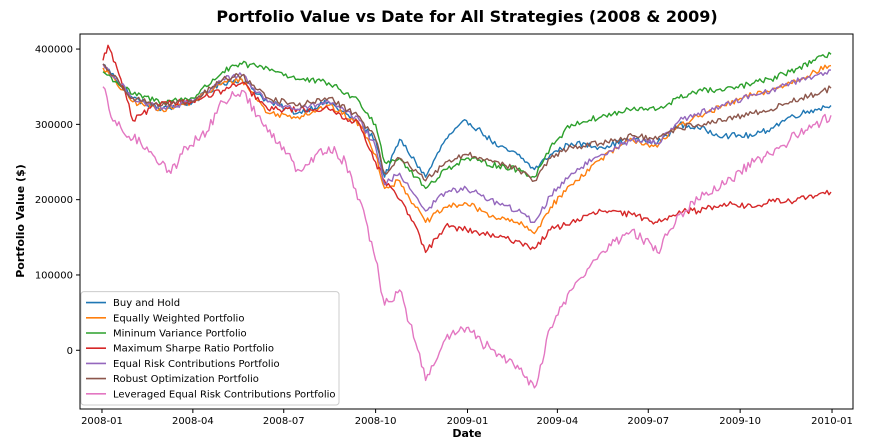  I want to click on x-tick-label: 2008-04, so click(193, 421).